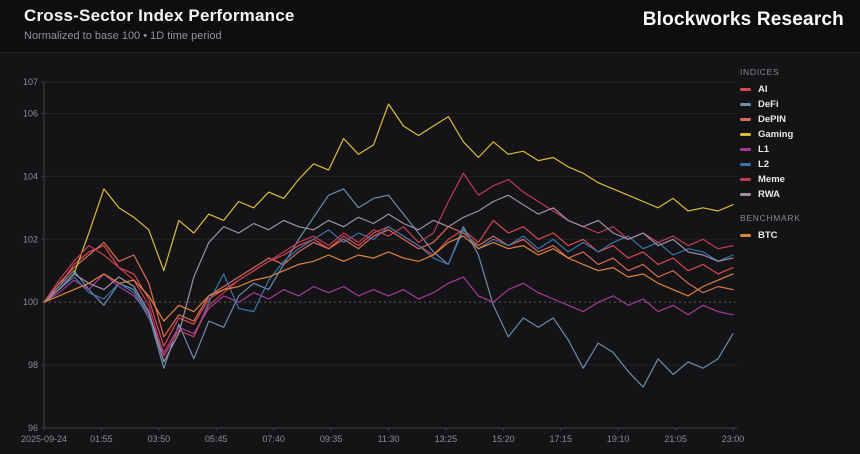  I want to click on x-tick-label: 2025-09-24, so click(44, 439).